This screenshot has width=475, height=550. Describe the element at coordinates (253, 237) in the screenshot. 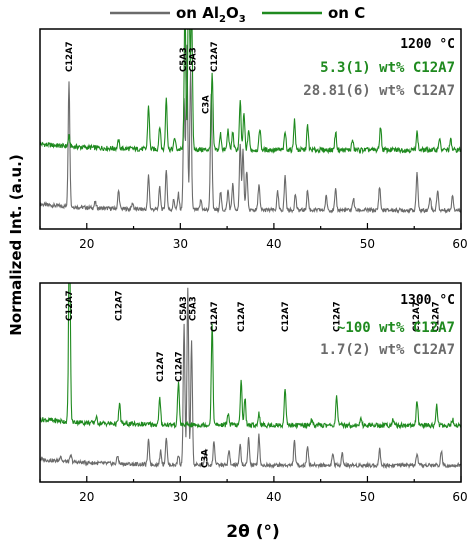

I see `panel-1200c-x-ticks: 20 30 40 50 60` at that location.